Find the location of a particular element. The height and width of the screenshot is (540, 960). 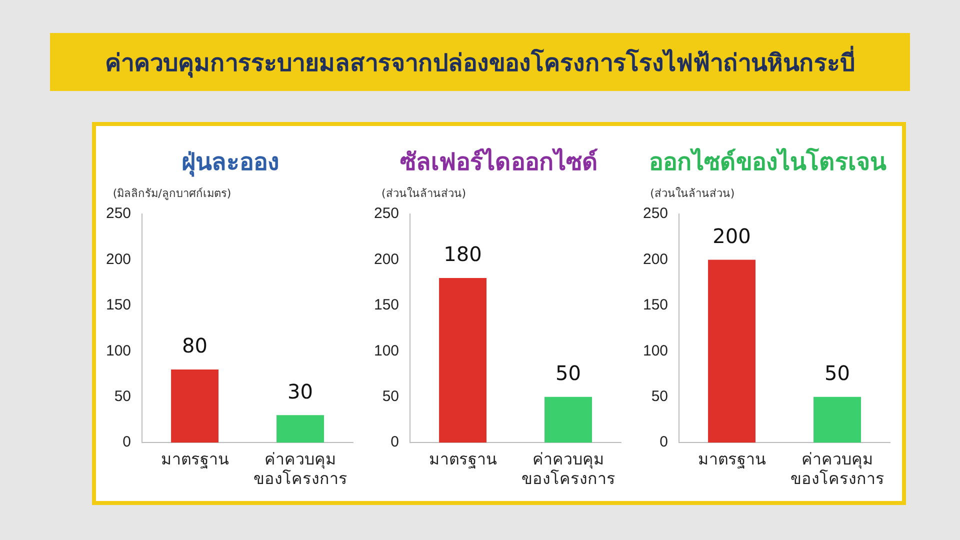

text: ค่าควบคุมการระบายมลสารจากปล่องของโครงการโรงไฟฟ้าถ่านหินกระบี่ is located at coordinates (480, 62).